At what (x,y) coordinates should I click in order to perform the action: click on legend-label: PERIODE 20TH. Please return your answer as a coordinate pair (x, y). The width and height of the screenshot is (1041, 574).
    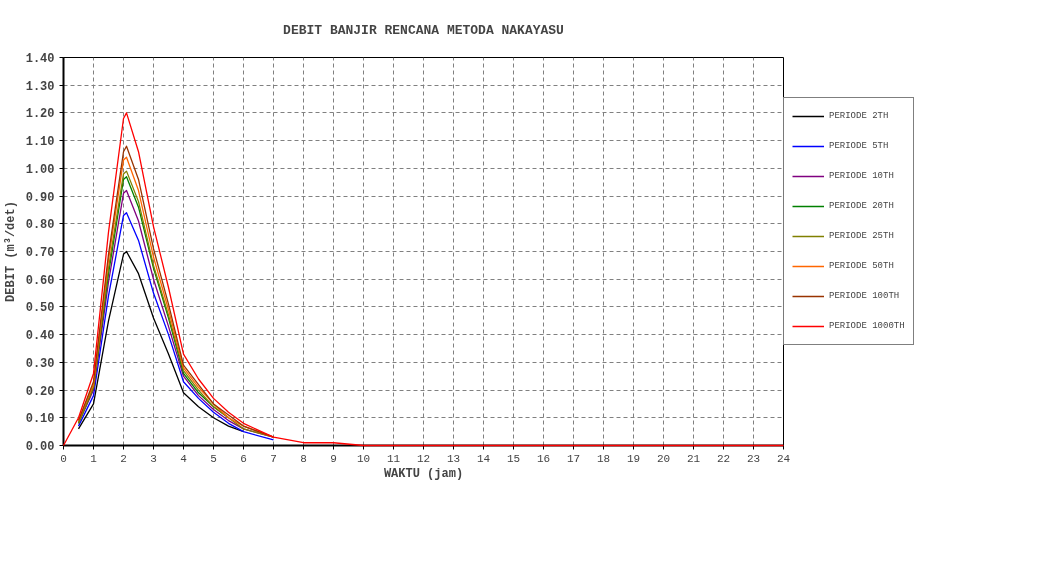
    Looking at the image, I should click on (861, 206).